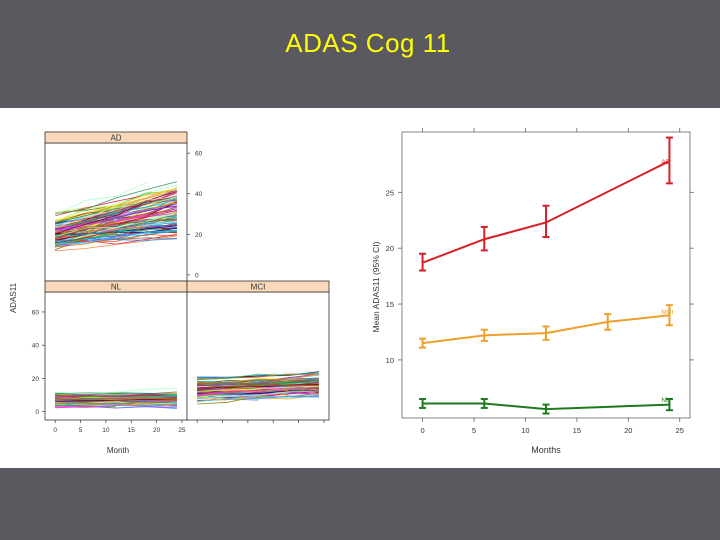 This screenshot has height=540, width=720. What do you see at coordinates (390, 192) in the screenshot?
I see `y-tick-label: 25` at bounding box center [390, 192].